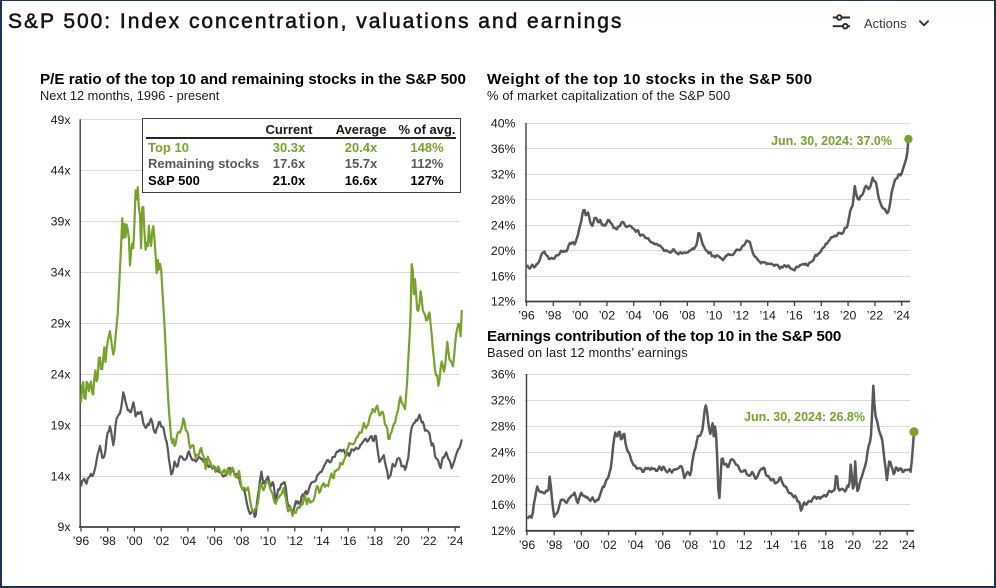 The height and width of the screenshot is (588, 996). I want to click on svg-text: 49x, so click(61, 120).